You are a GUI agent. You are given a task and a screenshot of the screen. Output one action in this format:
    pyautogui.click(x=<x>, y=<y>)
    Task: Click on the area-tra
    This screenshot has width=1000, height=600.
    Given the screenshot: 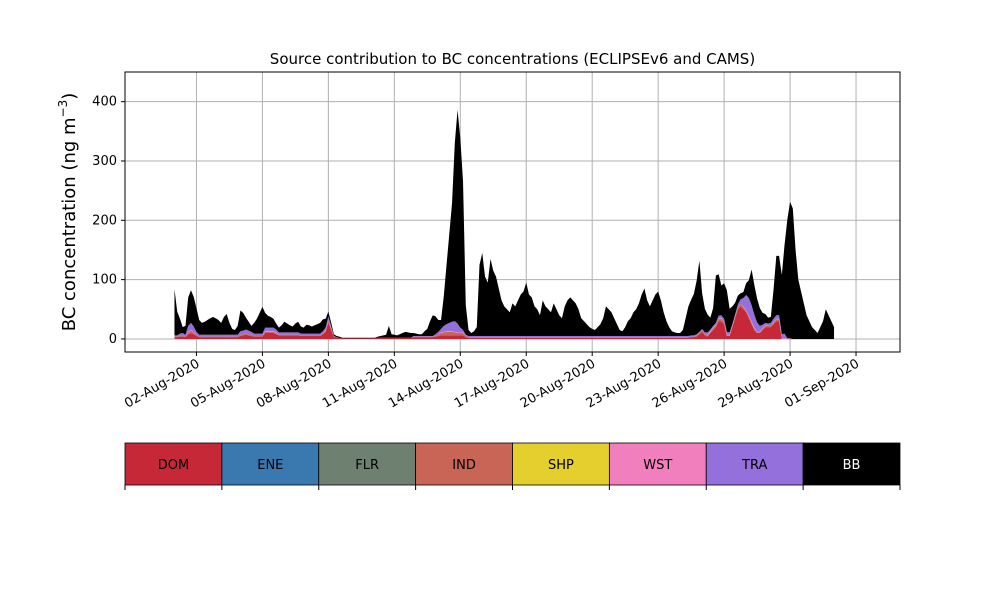 What is the action you would take?
    pyautogui.click(x=504, y=317)
    